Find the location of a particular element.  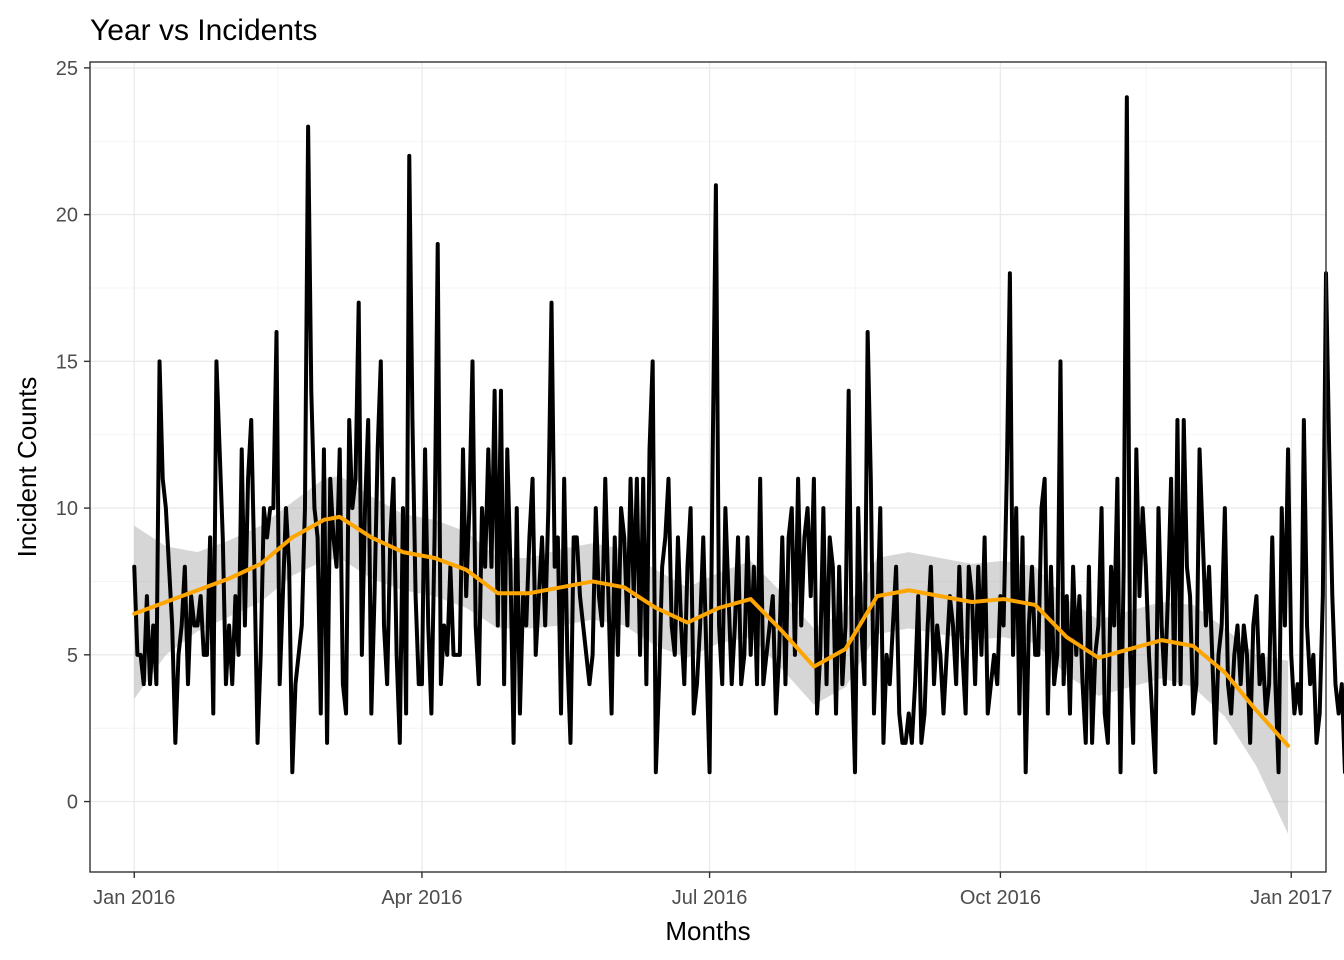

x-tick-label: Jan 2016 is located at coordinates (134, 898).